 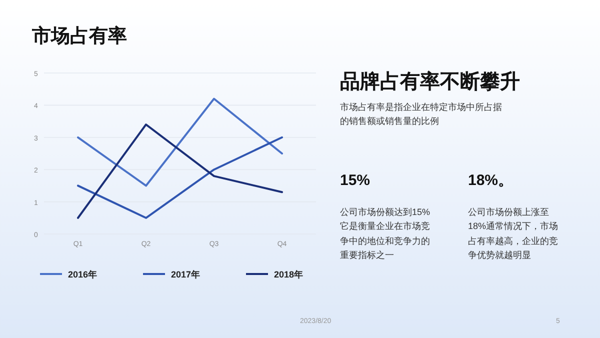 What do you see at coordinates (289, 275) in the screenshot?
I see `legend-label: 2018年` at bounding box center [289, 275].